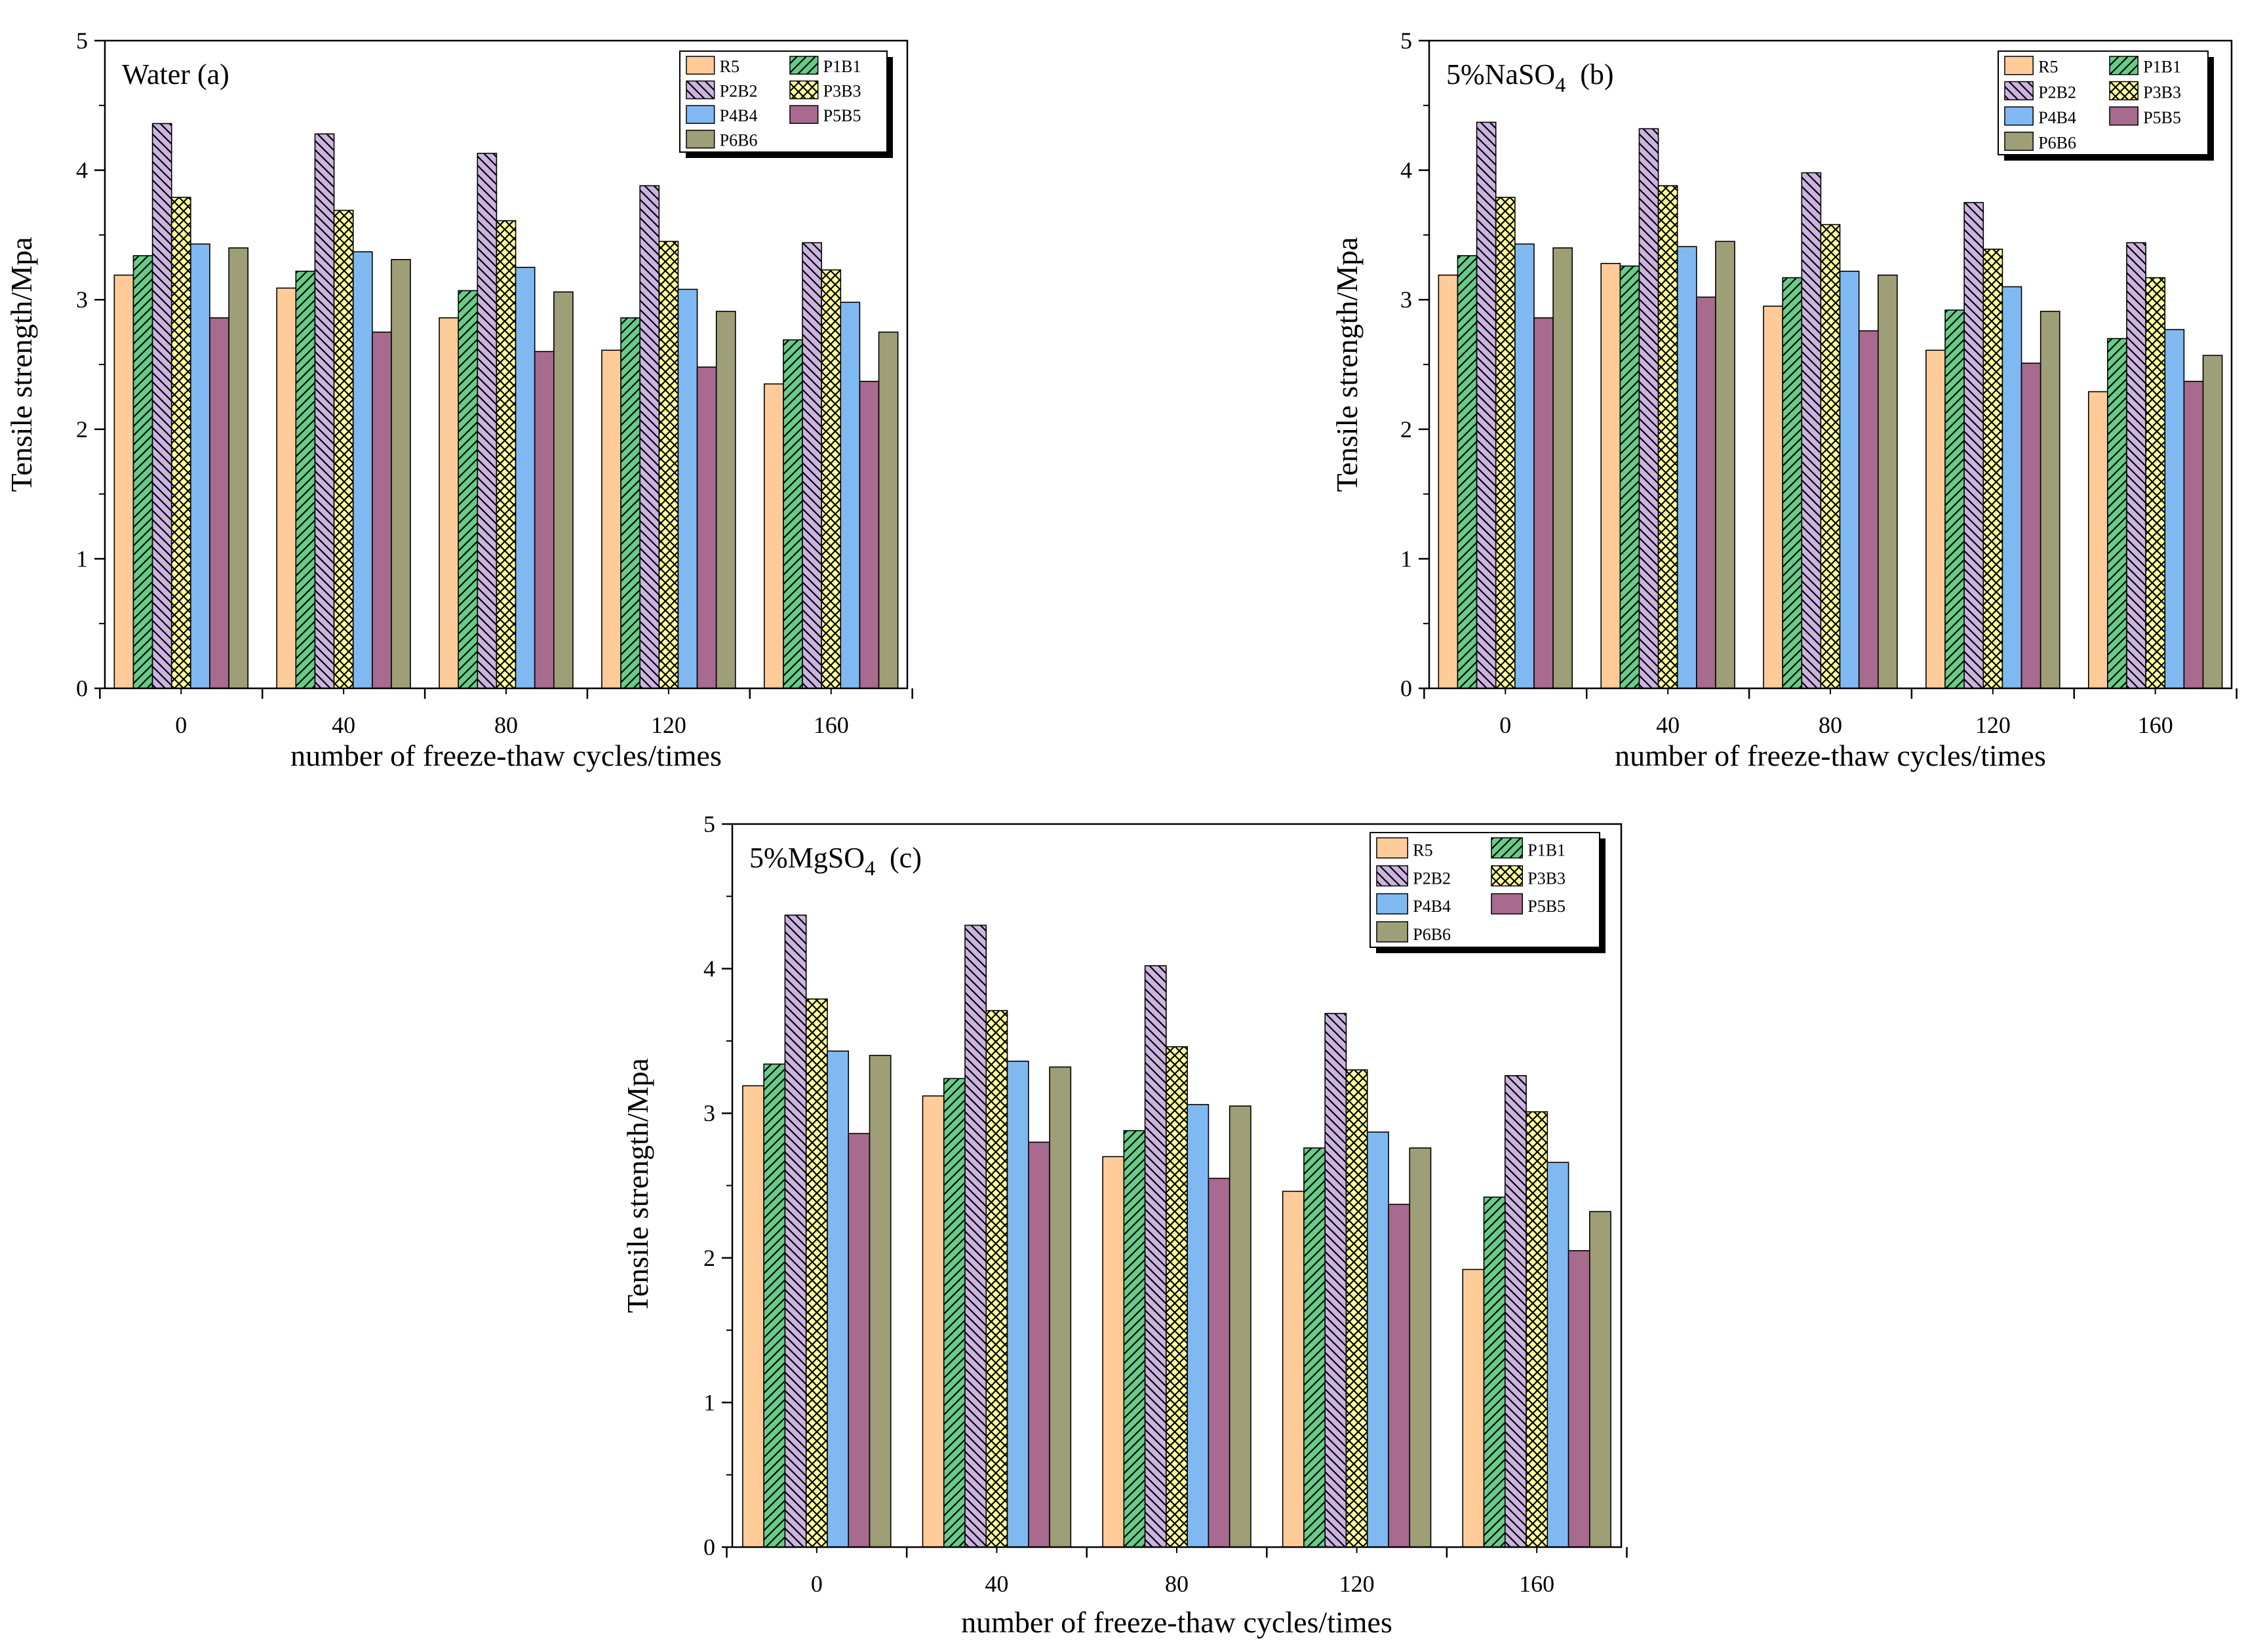  Describe the element at coordinates (1546, 906) in the screenshot. I see `legend-label-c-P5B5: P5B5` at that location.